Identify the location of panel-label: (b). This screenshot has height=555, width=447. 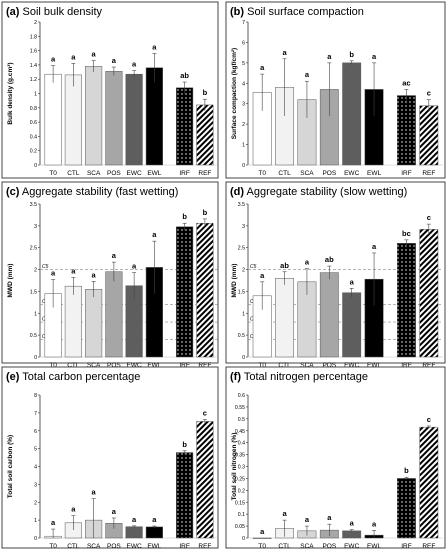
(237, 12).